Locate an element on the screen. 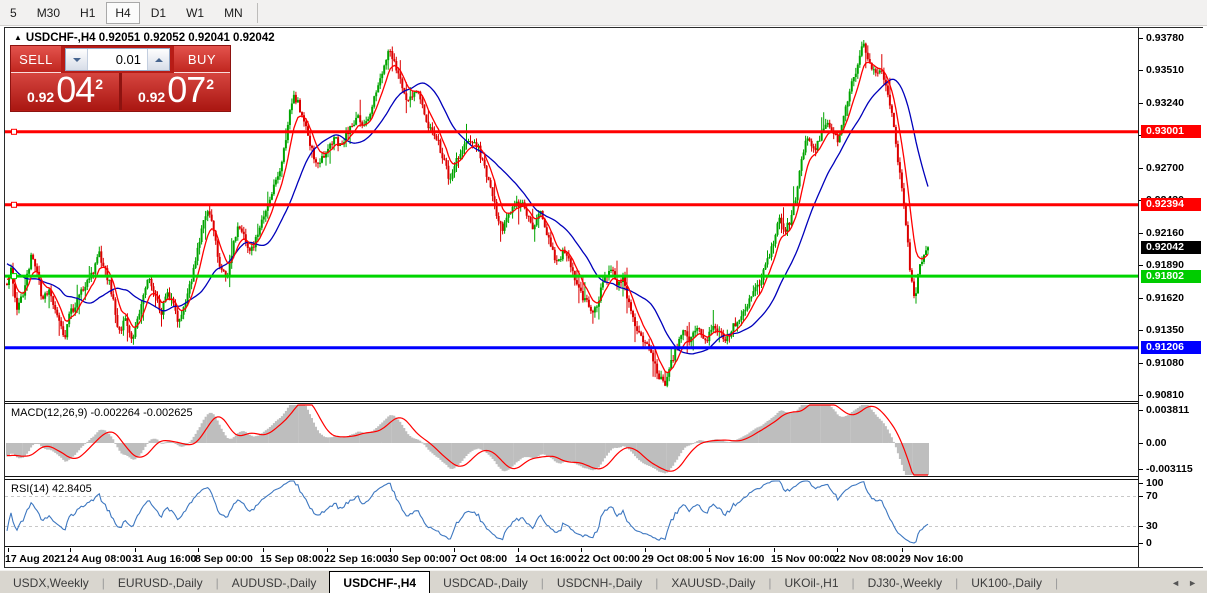 The height and width of the screenshot is (593, 1207). time-label: 15 Nov 00:00 is located at coordinates (803, 559).